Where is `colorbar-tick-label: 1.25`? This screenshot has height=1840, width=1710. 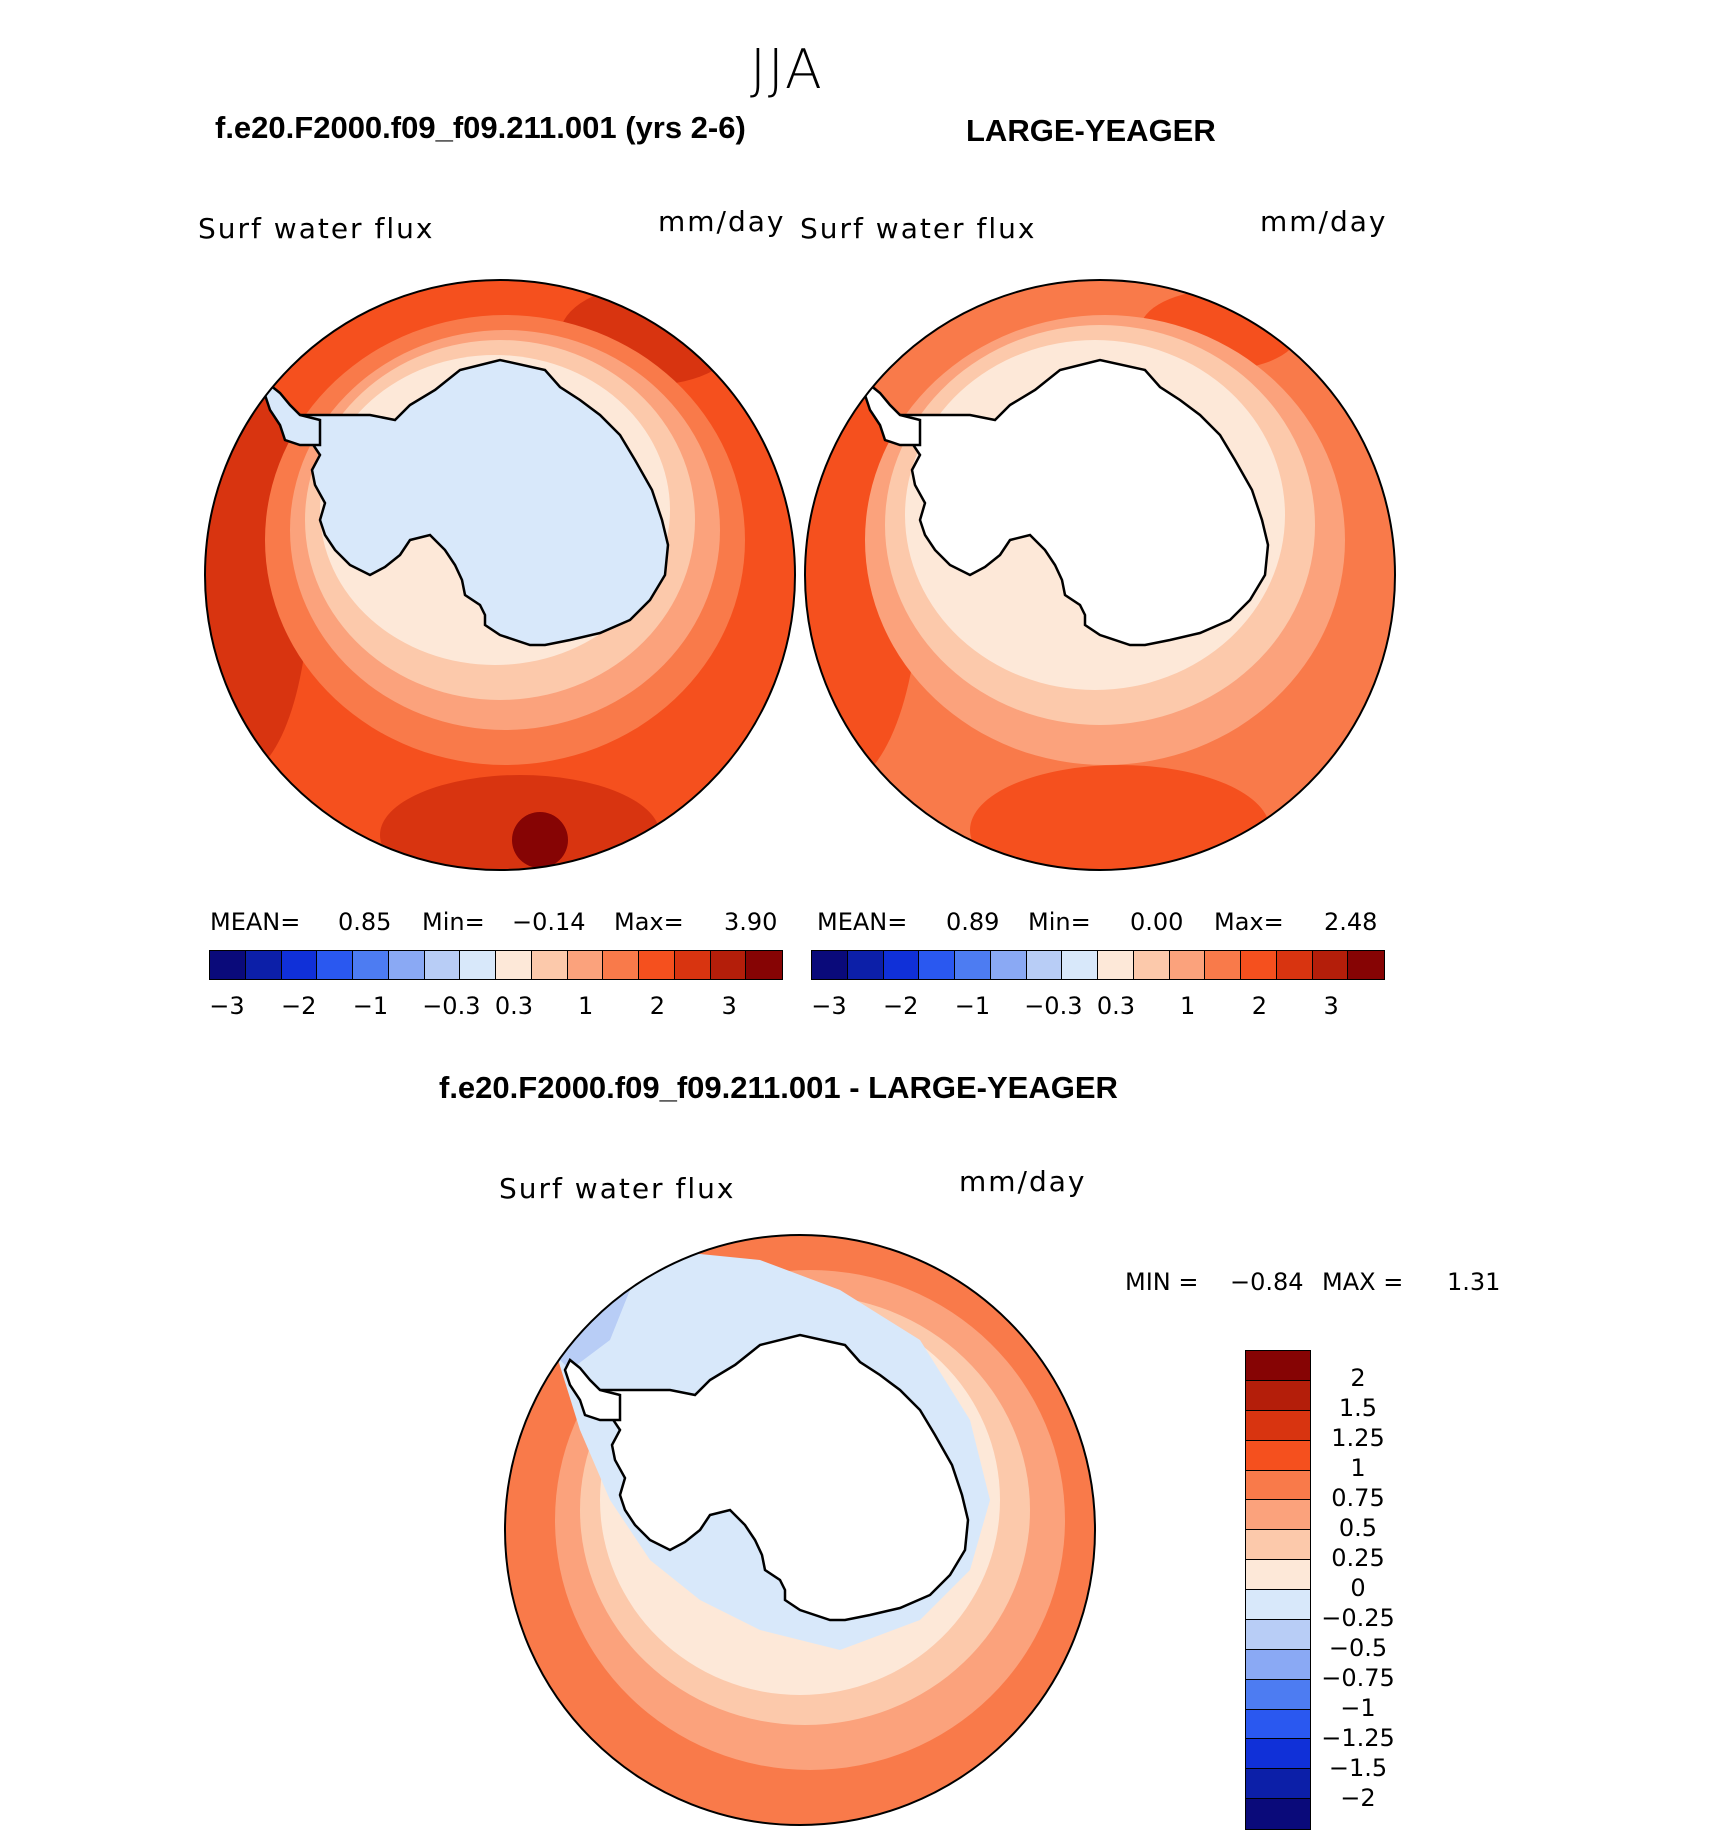 colorbar-tick-label: 1.25 is located at coordinates (1358, 1438).